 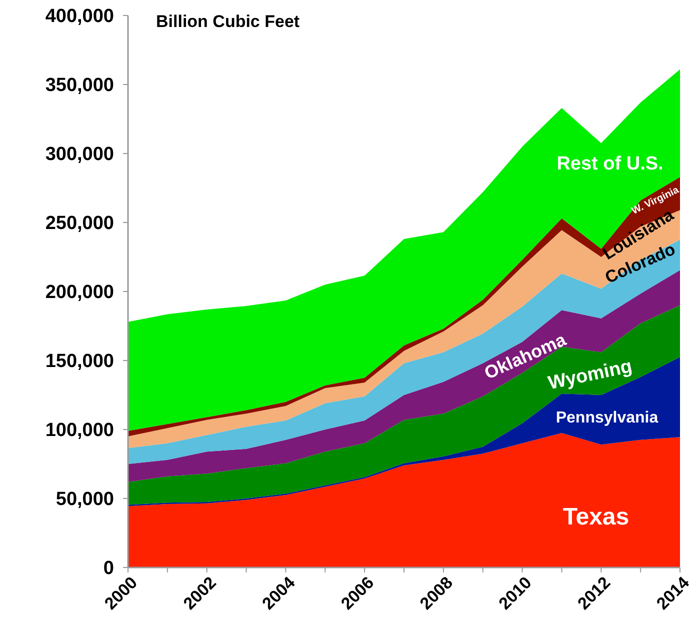 What do you see at coordinates (79, 431) in the screenshot?
I see `y-tick-label: 100,000` at bounding box center [79, 431].